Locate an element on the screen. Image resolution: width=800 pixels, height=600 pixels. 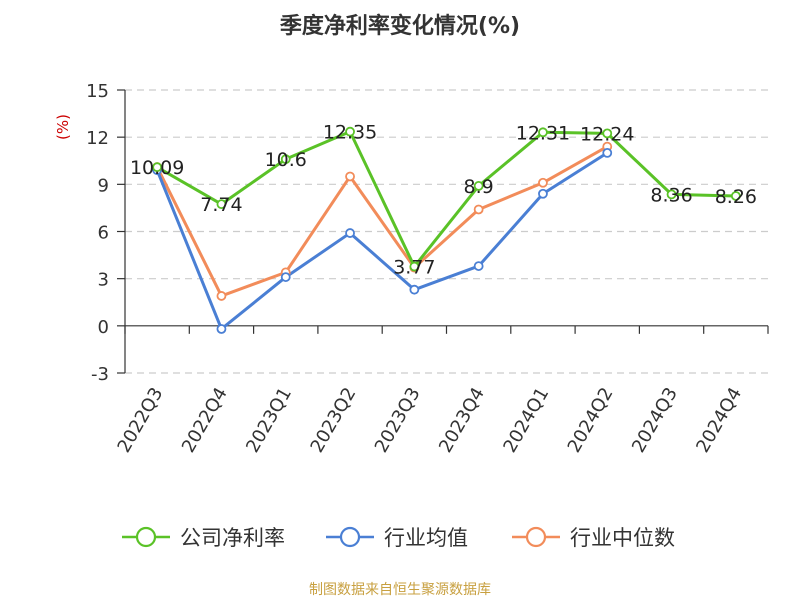
y-tick-label: 0 is located at coordinates (103, 327).